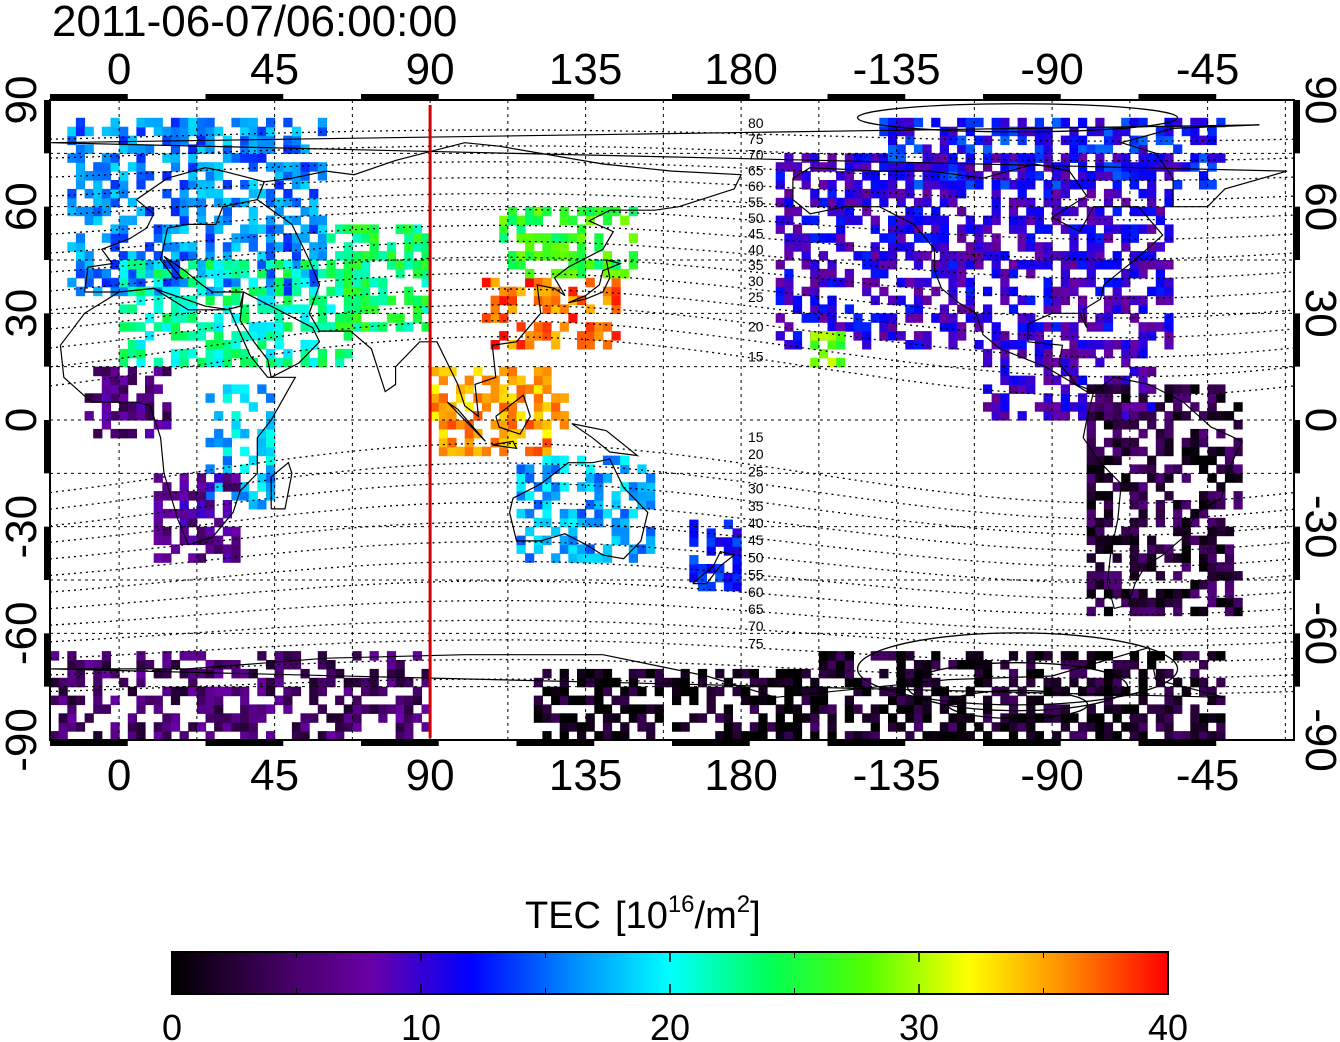 This screenshot has width=1340, height=1042. What do you see at coordinates (1177, 743) in the screenshot?
I see `frame-tick-band` at bounding box center [1177, 743].